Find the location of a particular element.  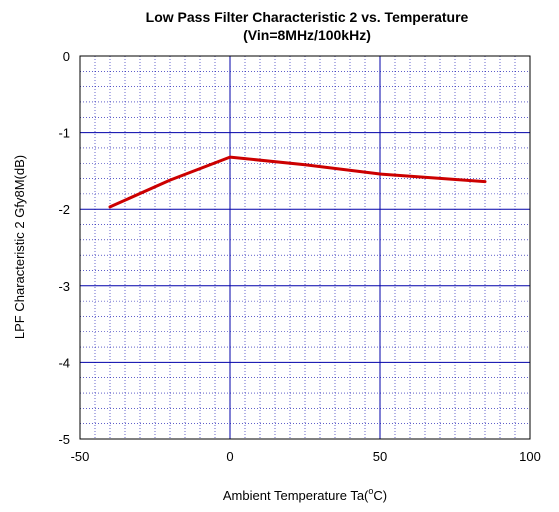

series-layer is located at coordinates (297, 182).